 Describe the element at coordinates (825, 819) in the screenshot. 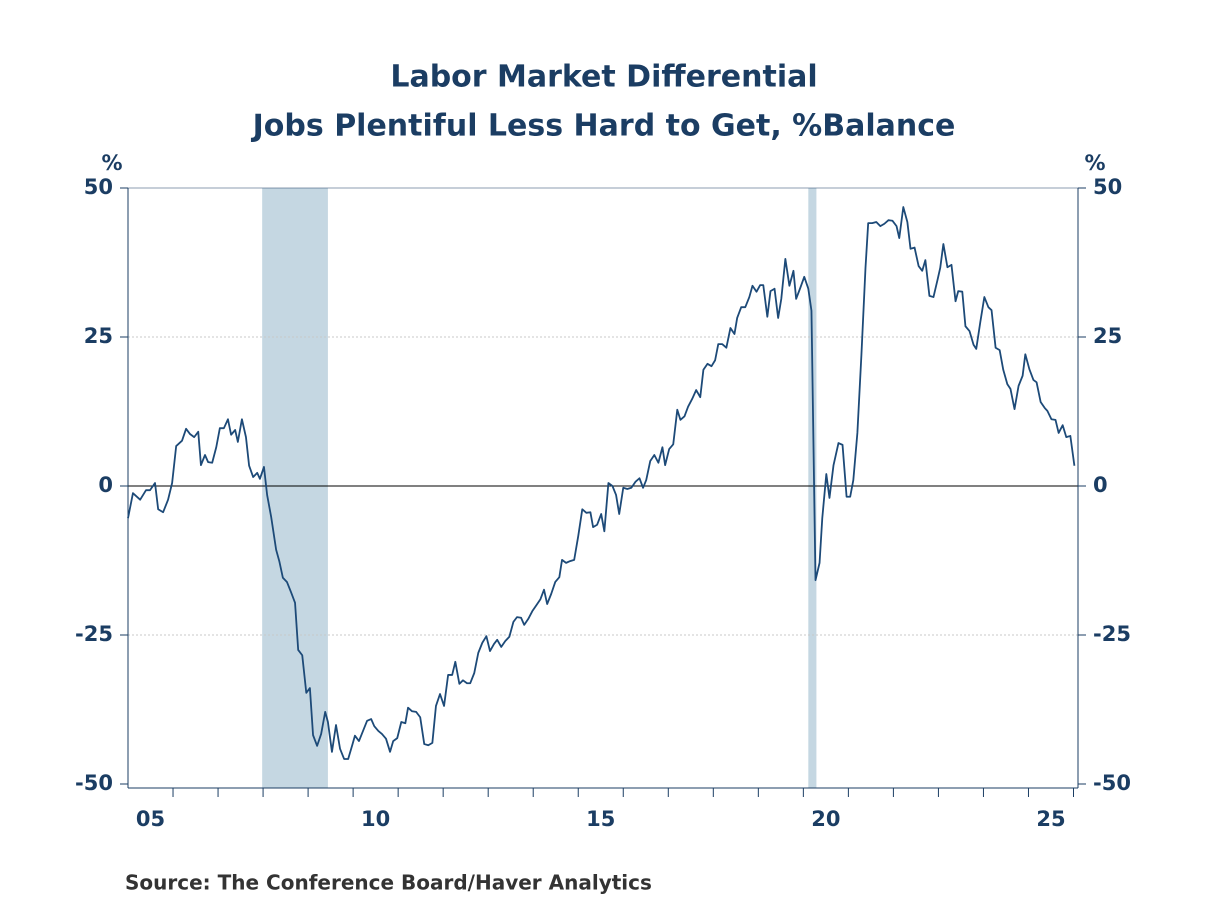

I see `x-tick-label: 20` at that location.